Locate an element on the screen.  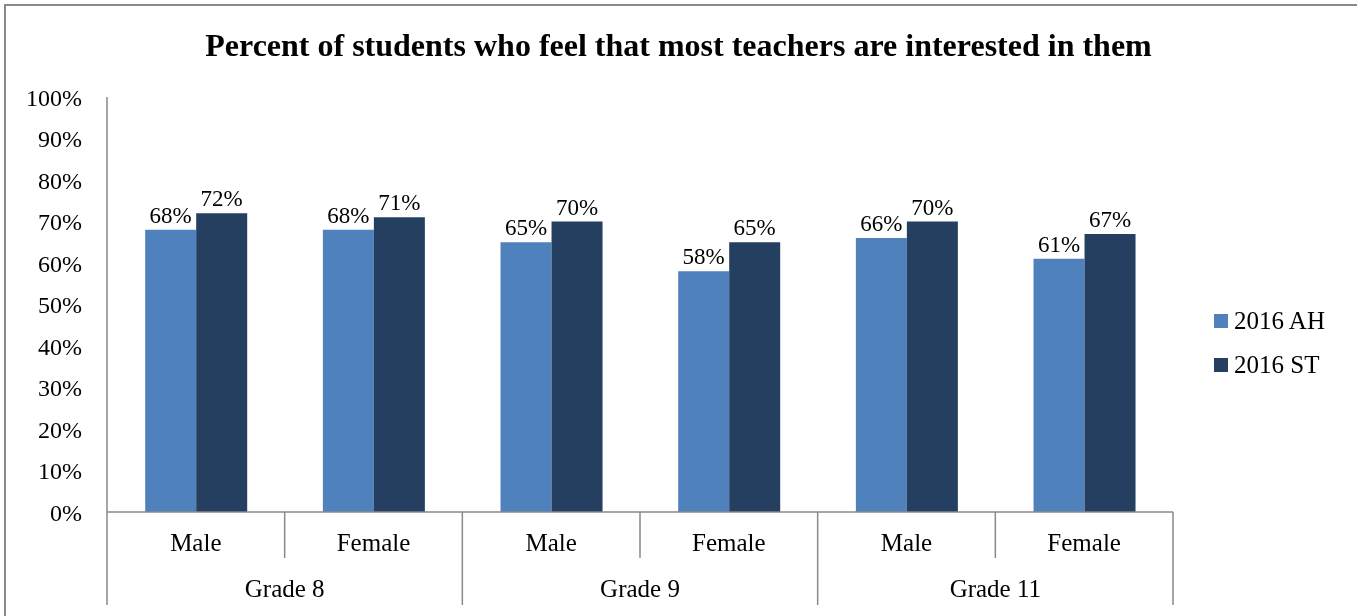
text: Grade 8 is located at coordinates (284, 588).